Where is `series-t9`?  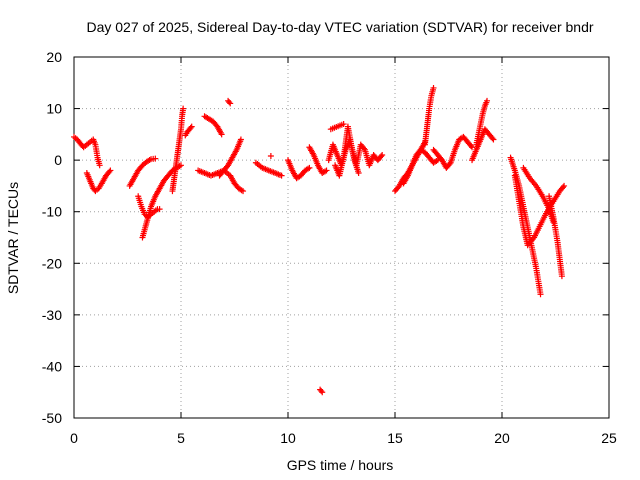 series-t9 is located at coordinates (229, 102).